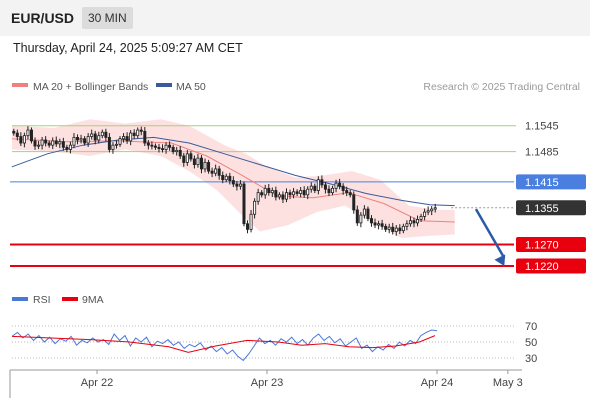  What do you see at coordinates (542, 127) in the screenshot?
I see `level-label-resistance: 1.1545` at bounding box center [542, 127].